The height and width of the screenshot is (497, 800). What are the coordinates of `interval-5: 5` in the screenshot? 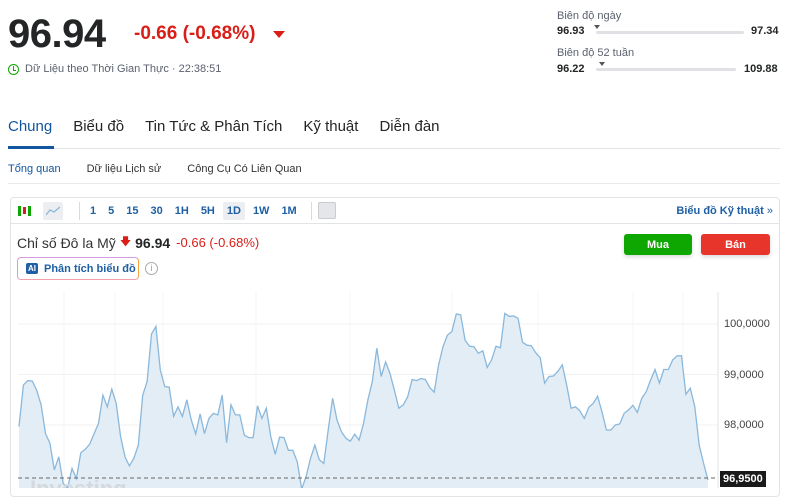 It's located at (111, 210).